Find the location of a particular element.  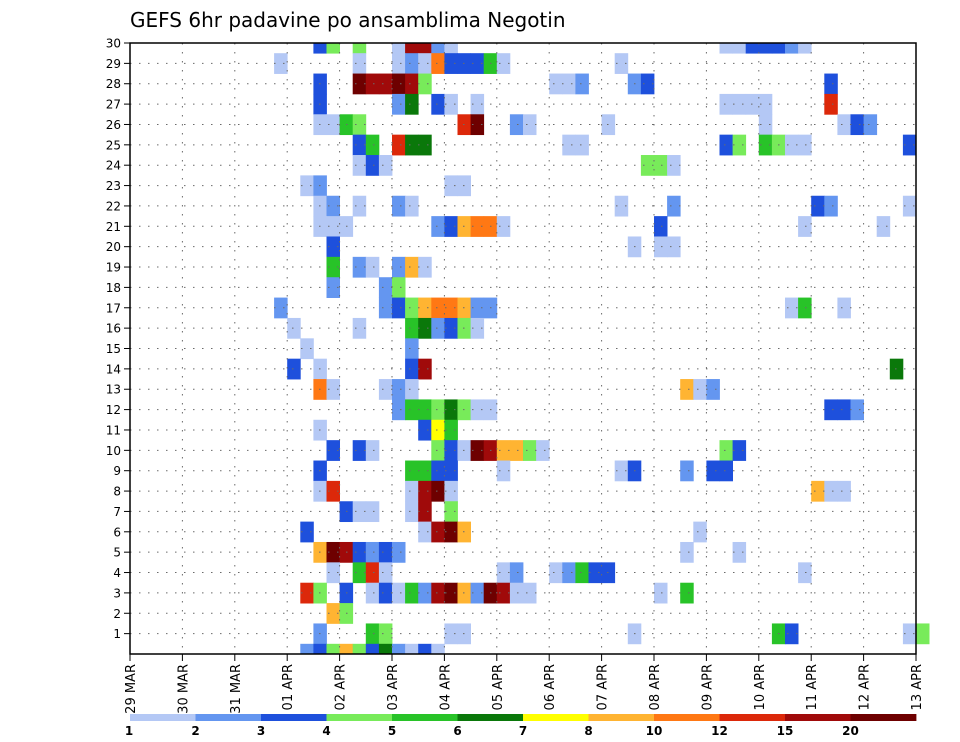

x-tick-label: 10 APR is located at coordinates (760, 687).